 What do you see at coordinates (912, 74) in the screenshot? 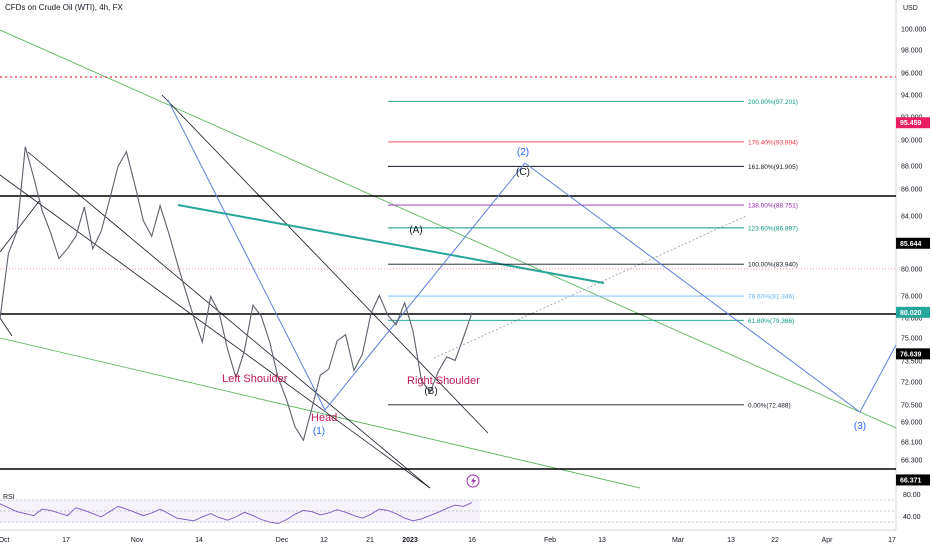
I see `y-tick-label: 96.000` at bounding box center [912, 74].